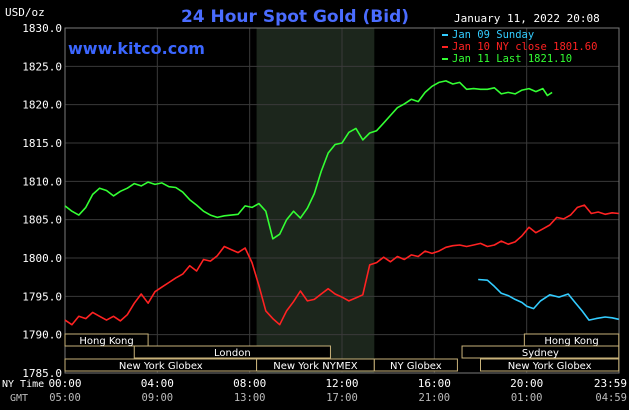 This screenshot has height=410, width=629. Describe the element at coordinates (42, 28) in the screenshot. I see `y-tick-label: 1830.0` at that location.